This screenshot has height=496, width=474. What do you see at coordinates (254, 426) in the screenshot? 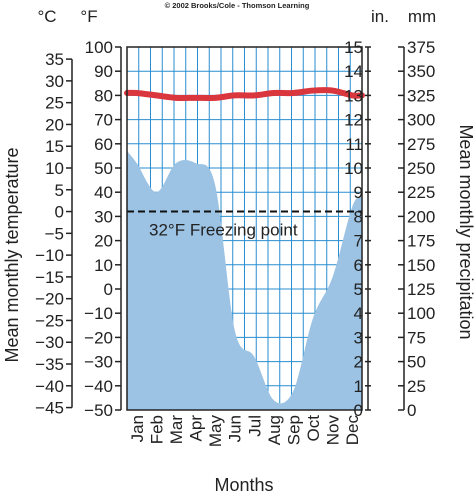
I see `month-label: Jul` at bounding box center [254, 426].